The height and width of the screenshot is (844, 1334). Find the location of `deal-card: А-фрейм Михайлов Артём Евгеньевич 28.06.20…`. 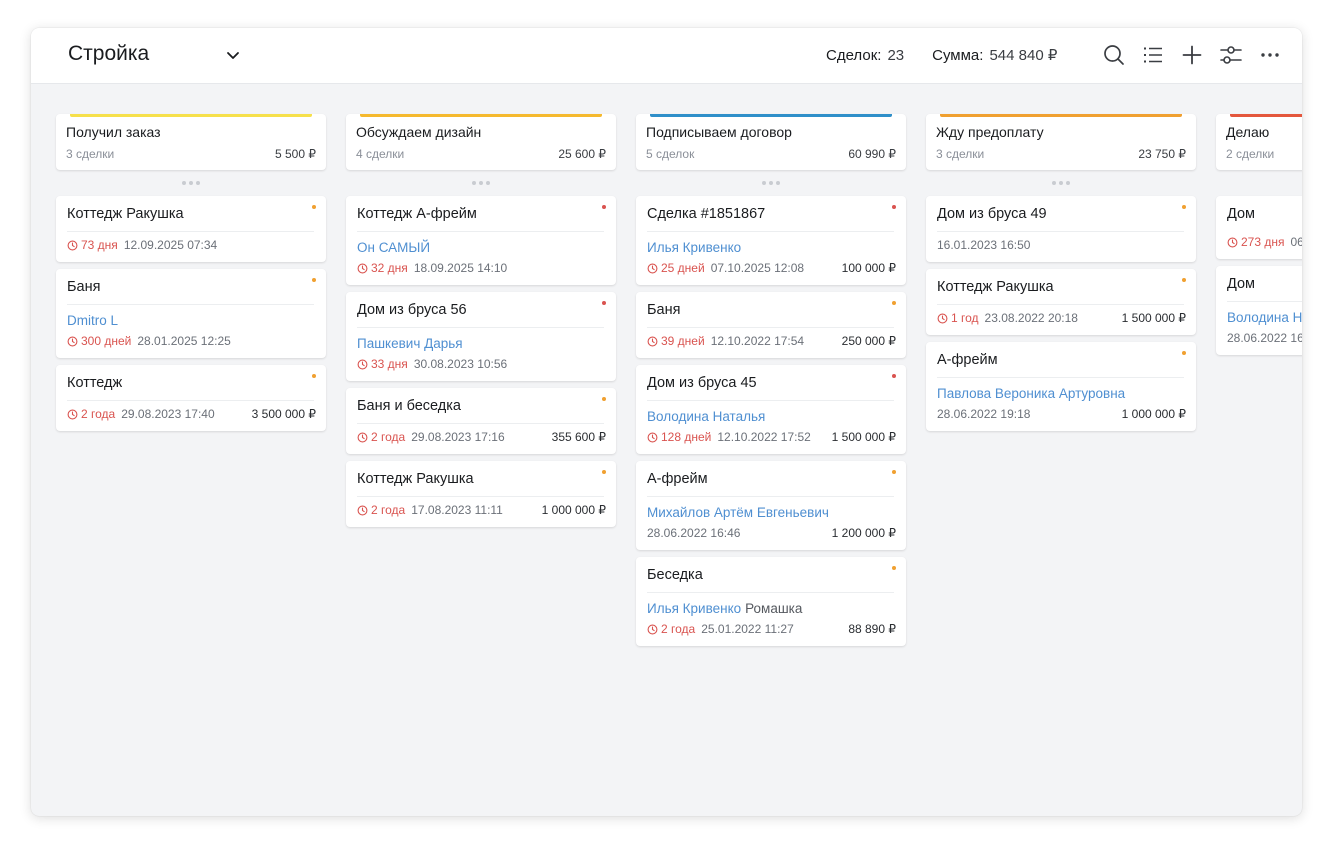

deal-card: А-фрейм Михайлов Артём Евгеньевич 28.06.20… is located at coordinates (771, 505).